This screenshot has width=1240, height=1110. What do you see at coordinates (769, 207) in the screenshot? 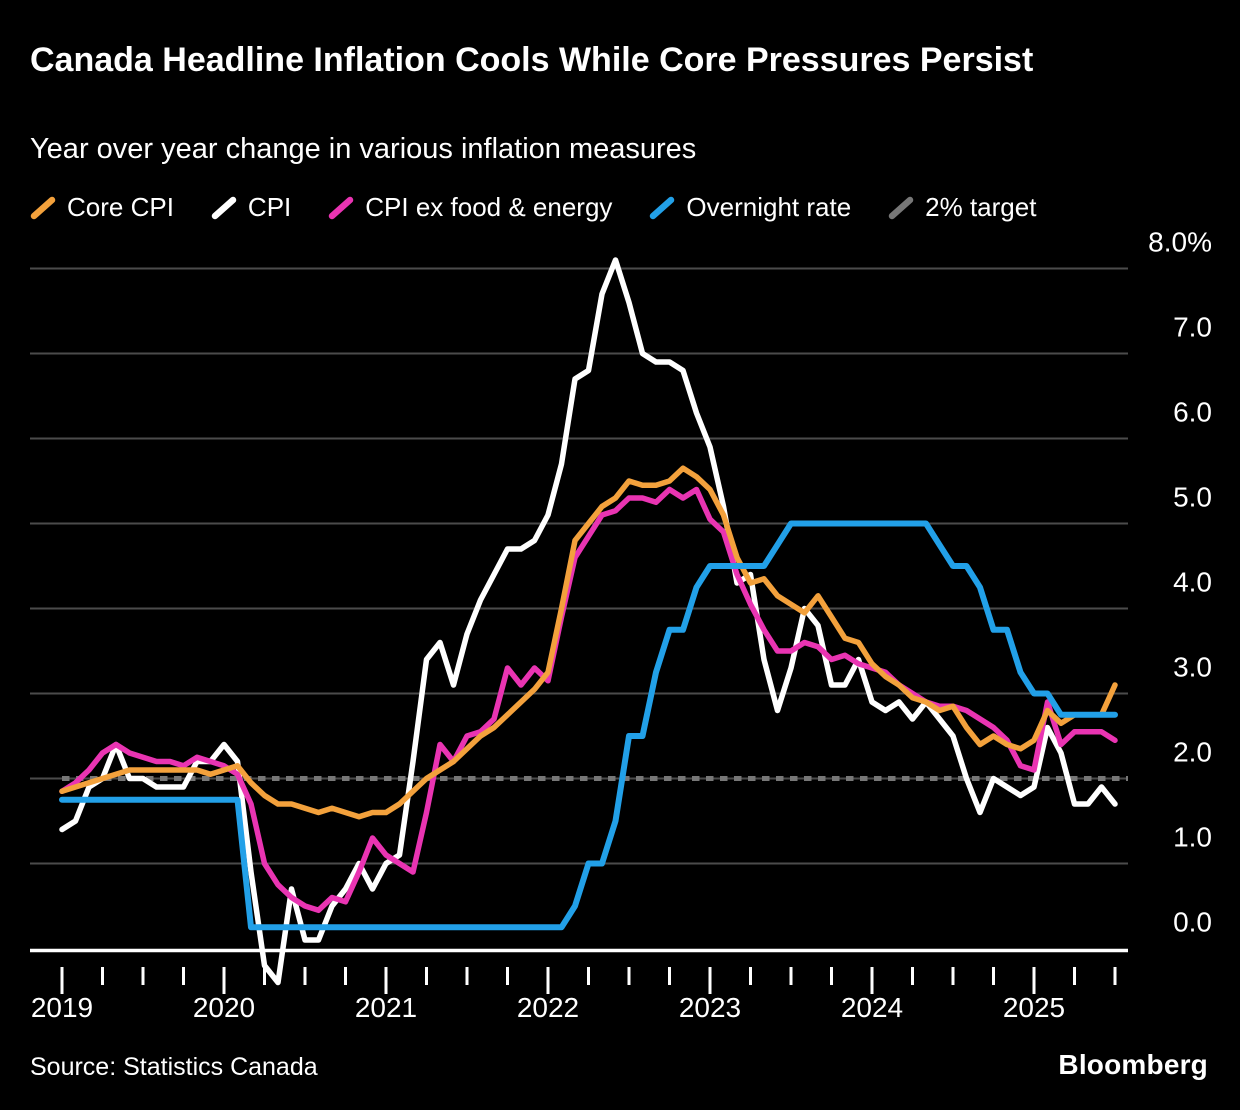
I see `legend-label: Overnight rate` at bounding box center [769, 207].